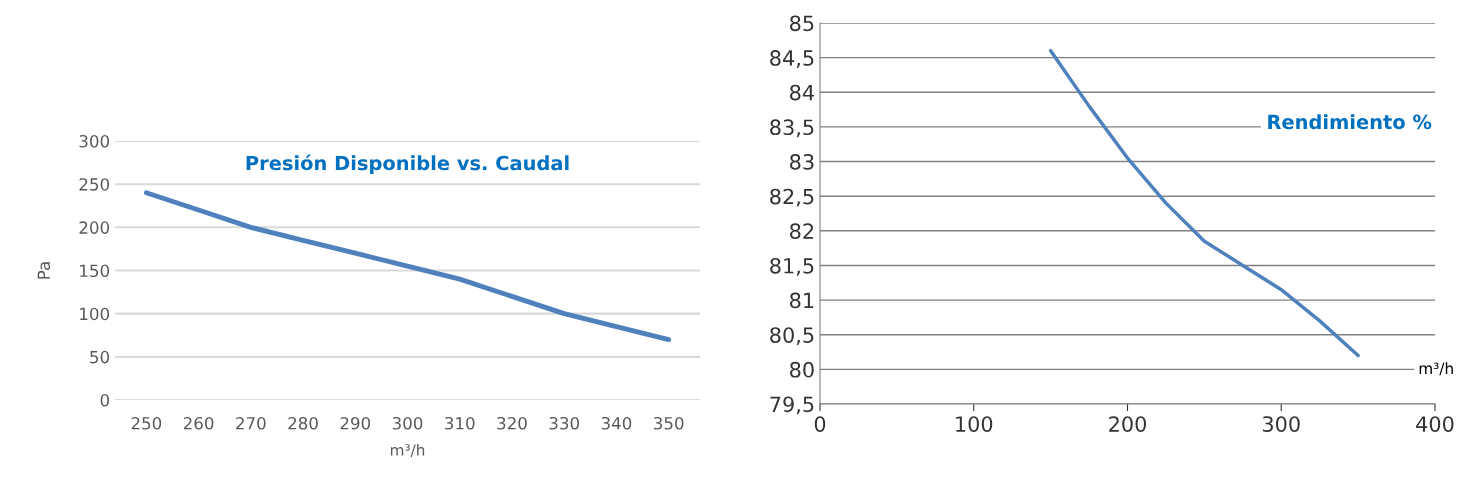 Image resolution: width=1472 pixels, height=479 pixels. What do you see at coordinates (1350, 122) in the screenshot?
I see `text: Rendimiento %` at bounding box center [1350, 122].